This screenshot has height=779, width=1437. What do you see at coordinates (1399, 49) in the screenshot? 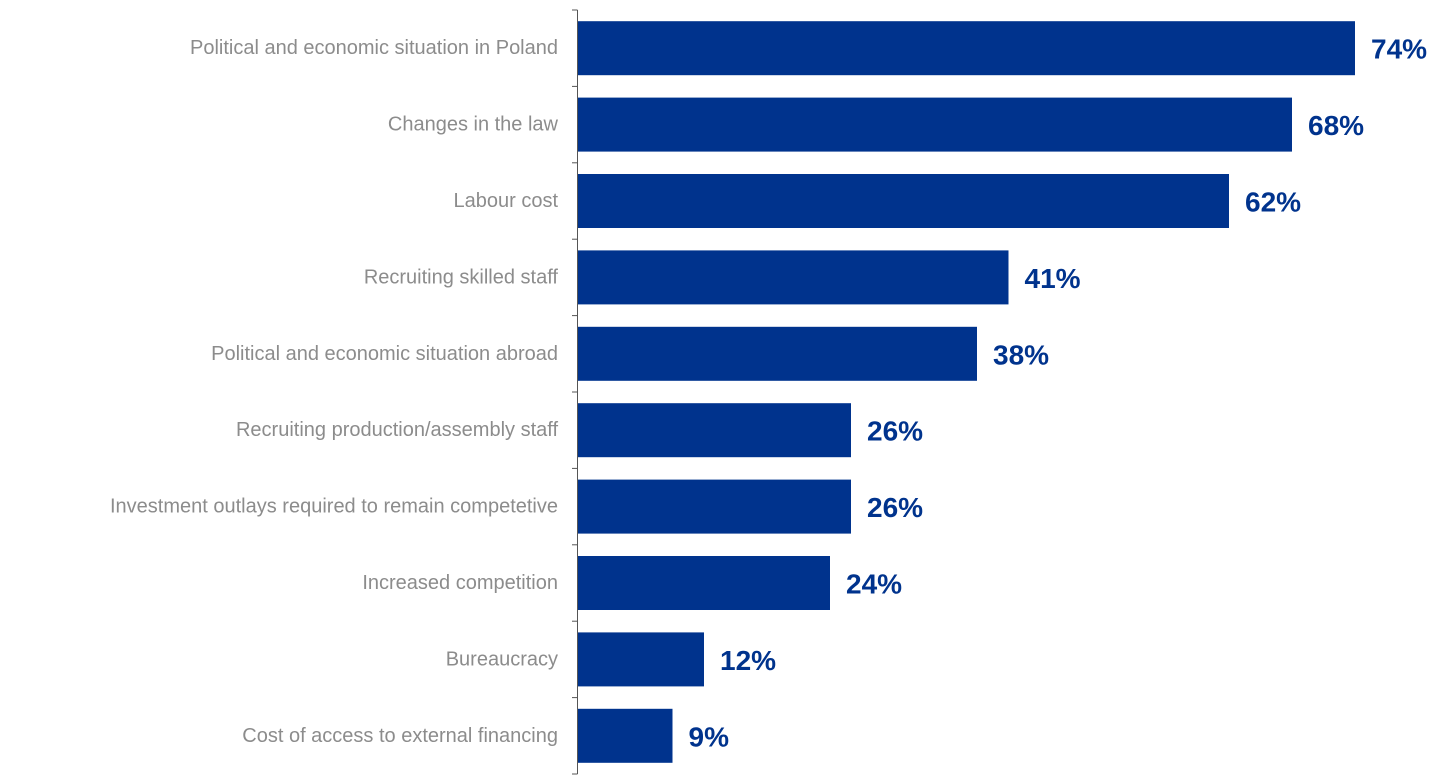
I see `value-label: 74%` at bounding box center [1399, 49].